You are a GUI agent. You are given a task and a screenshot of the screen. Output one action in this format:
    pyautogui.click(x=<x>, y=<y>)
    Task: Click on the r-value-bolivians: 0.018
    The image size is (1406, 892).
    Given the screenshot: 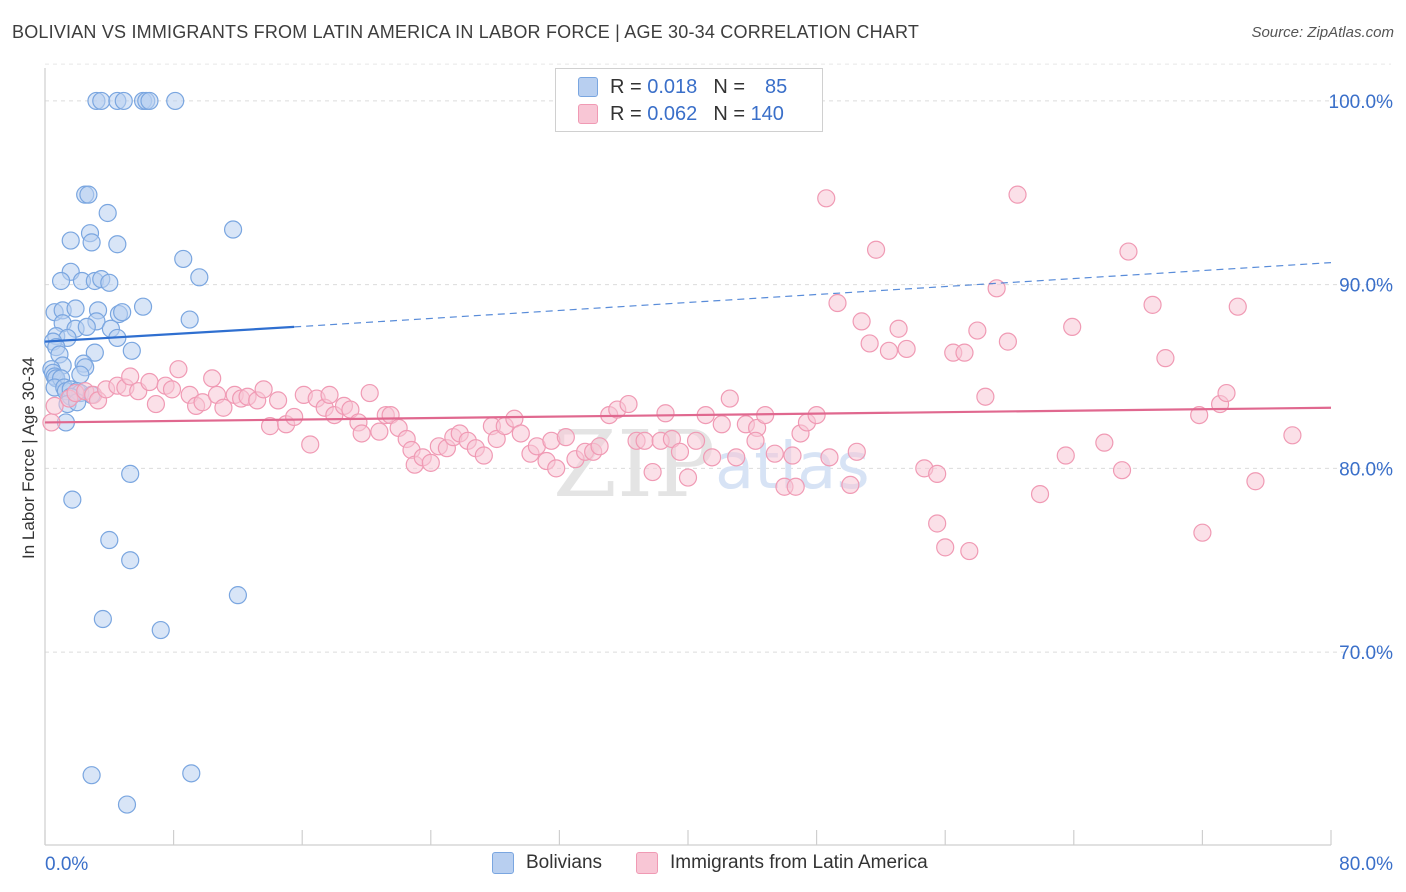 What is the action you would take?
    pyautogui.click(x=672, y=86)
    